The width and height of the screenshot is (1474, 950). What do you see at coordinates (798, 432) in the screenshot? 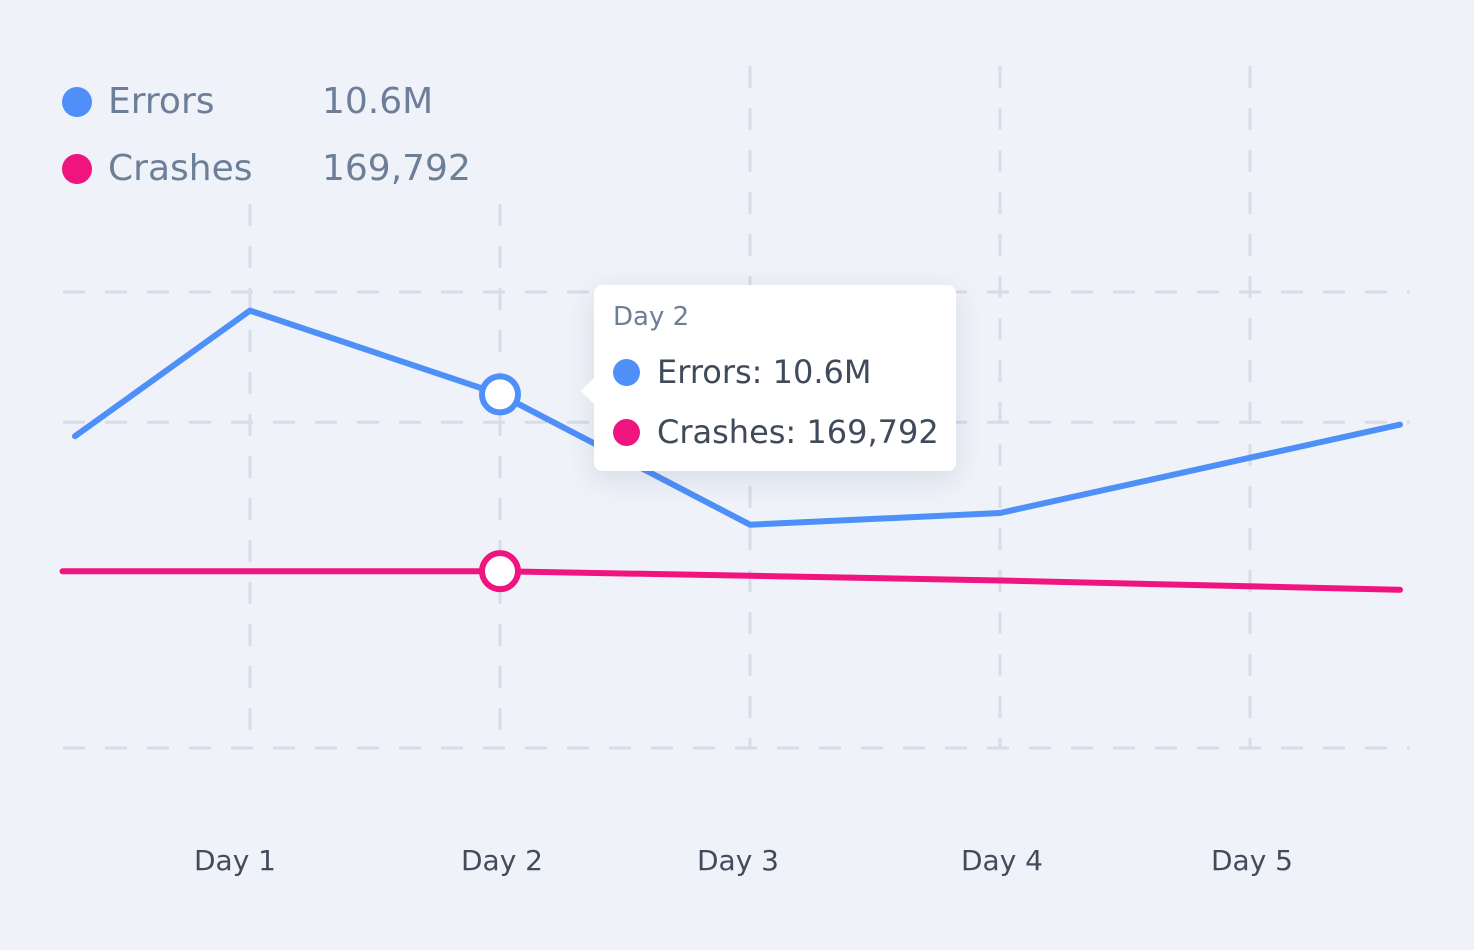
I see `tooltip-row-text: Crashes: 169,792` at bounding box center [798, 432].